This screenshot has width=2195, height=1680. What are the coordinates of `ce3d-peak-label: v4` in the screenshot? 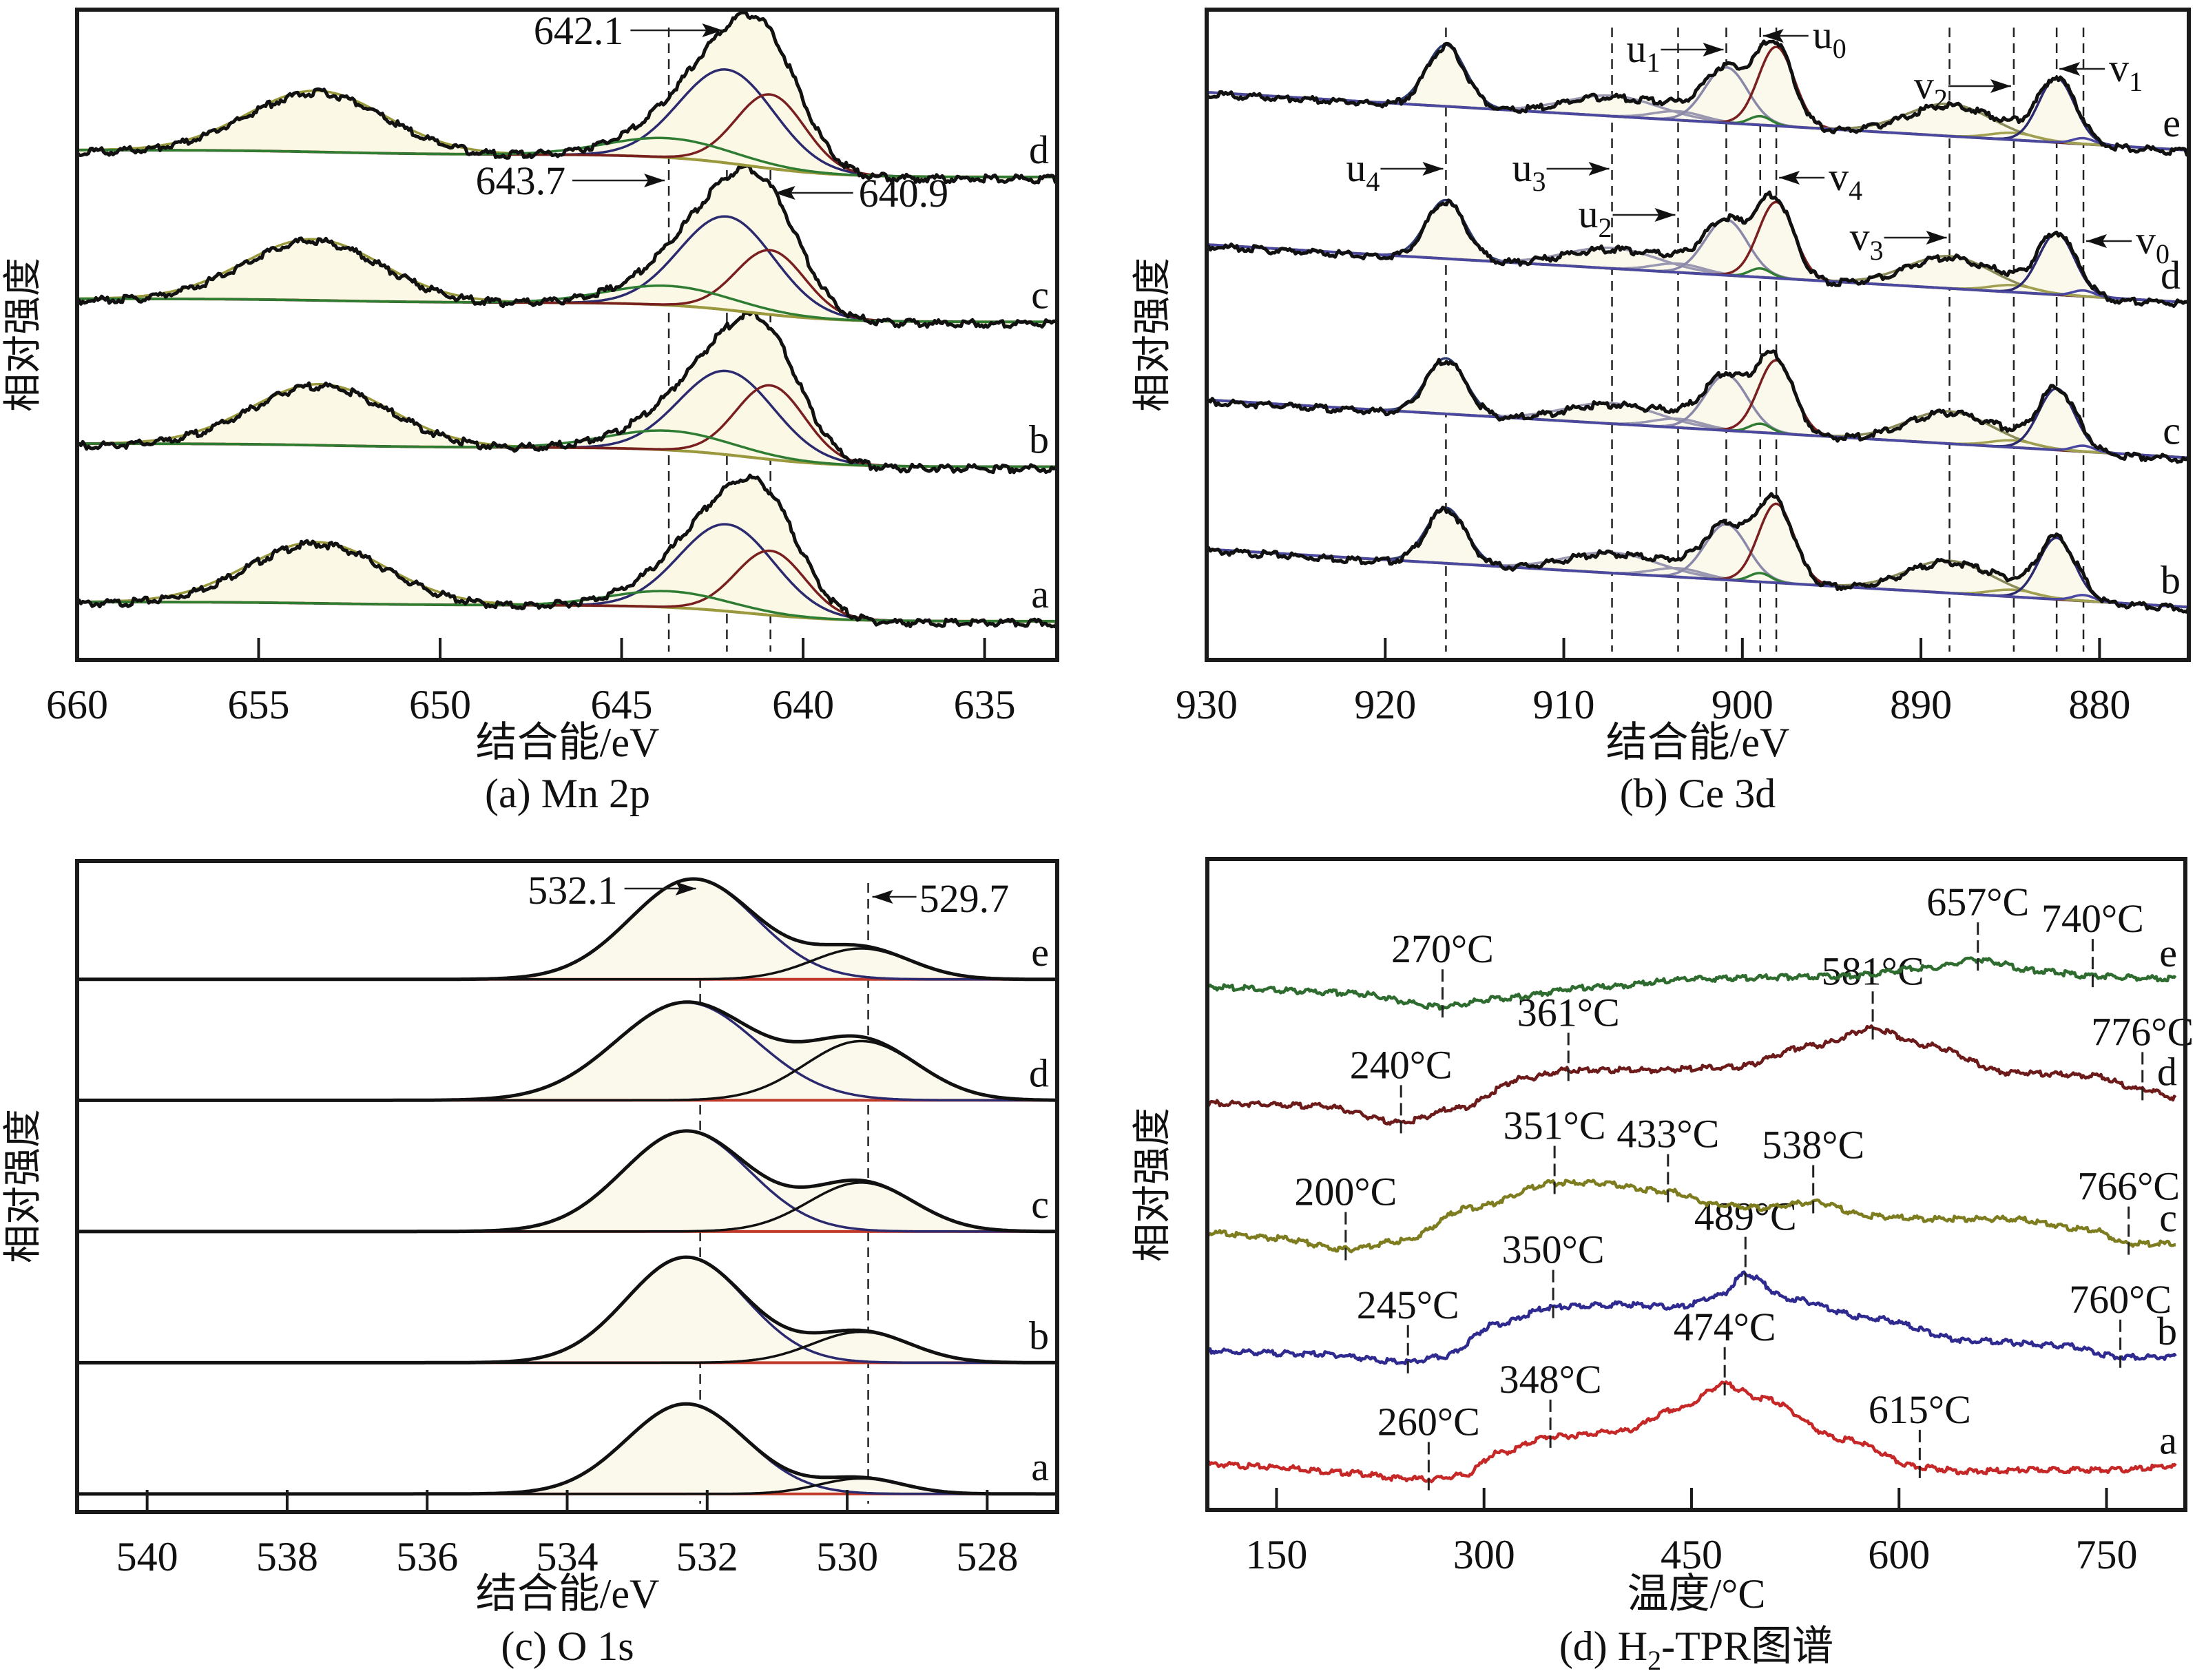 It's located at (1845, 180).